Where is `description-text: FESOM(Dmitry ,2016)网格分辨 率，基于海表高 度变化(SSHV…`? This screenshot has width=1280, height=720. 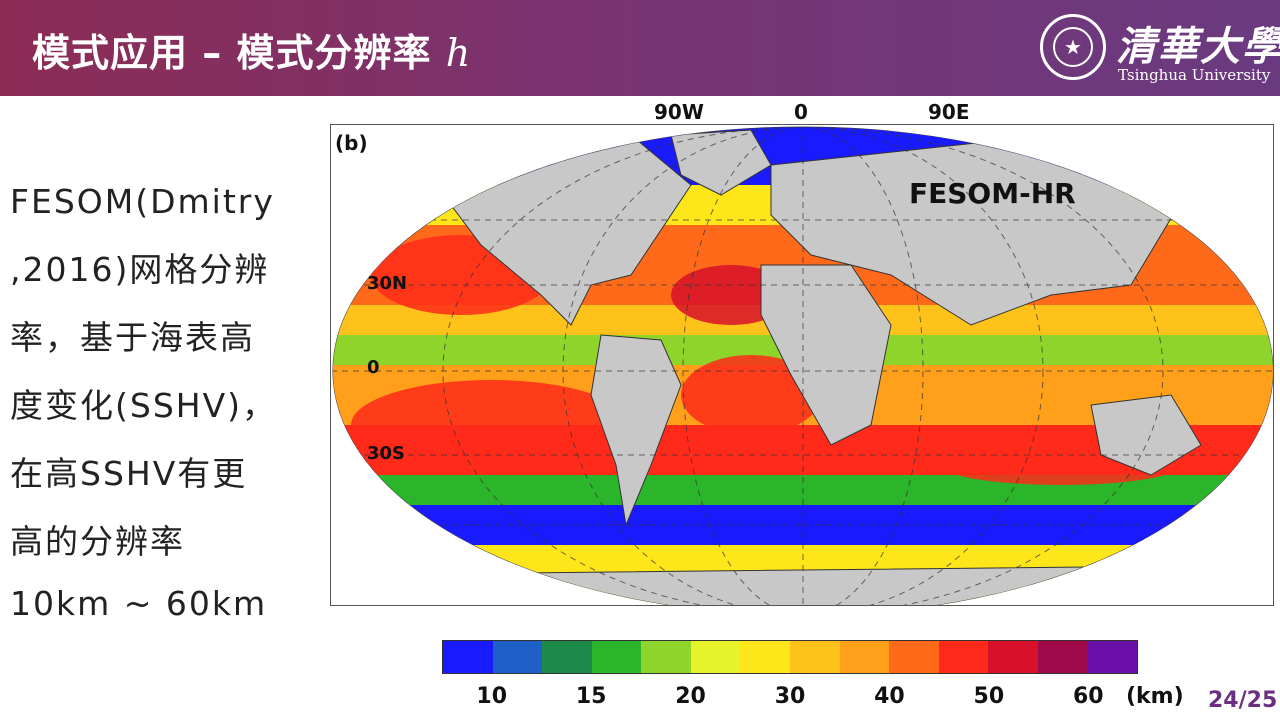 description-text: FESOM(Dmitry ,2016)网格分辨 率，基于海表高 度变化(SSHV… is located at coordinates (160, 372).